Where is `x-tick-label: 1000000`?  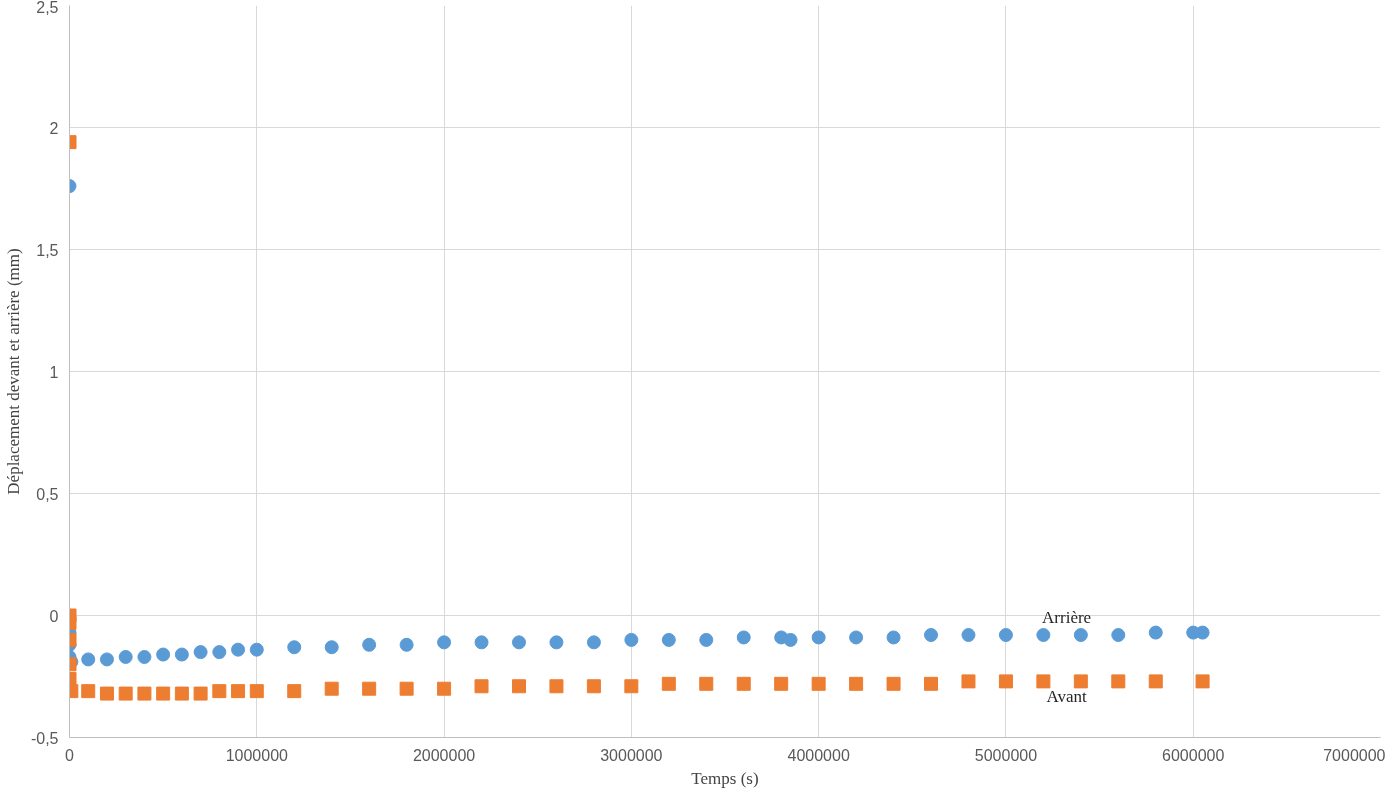 x-tick-label: 1000000 is located at coordinates (257, 755).